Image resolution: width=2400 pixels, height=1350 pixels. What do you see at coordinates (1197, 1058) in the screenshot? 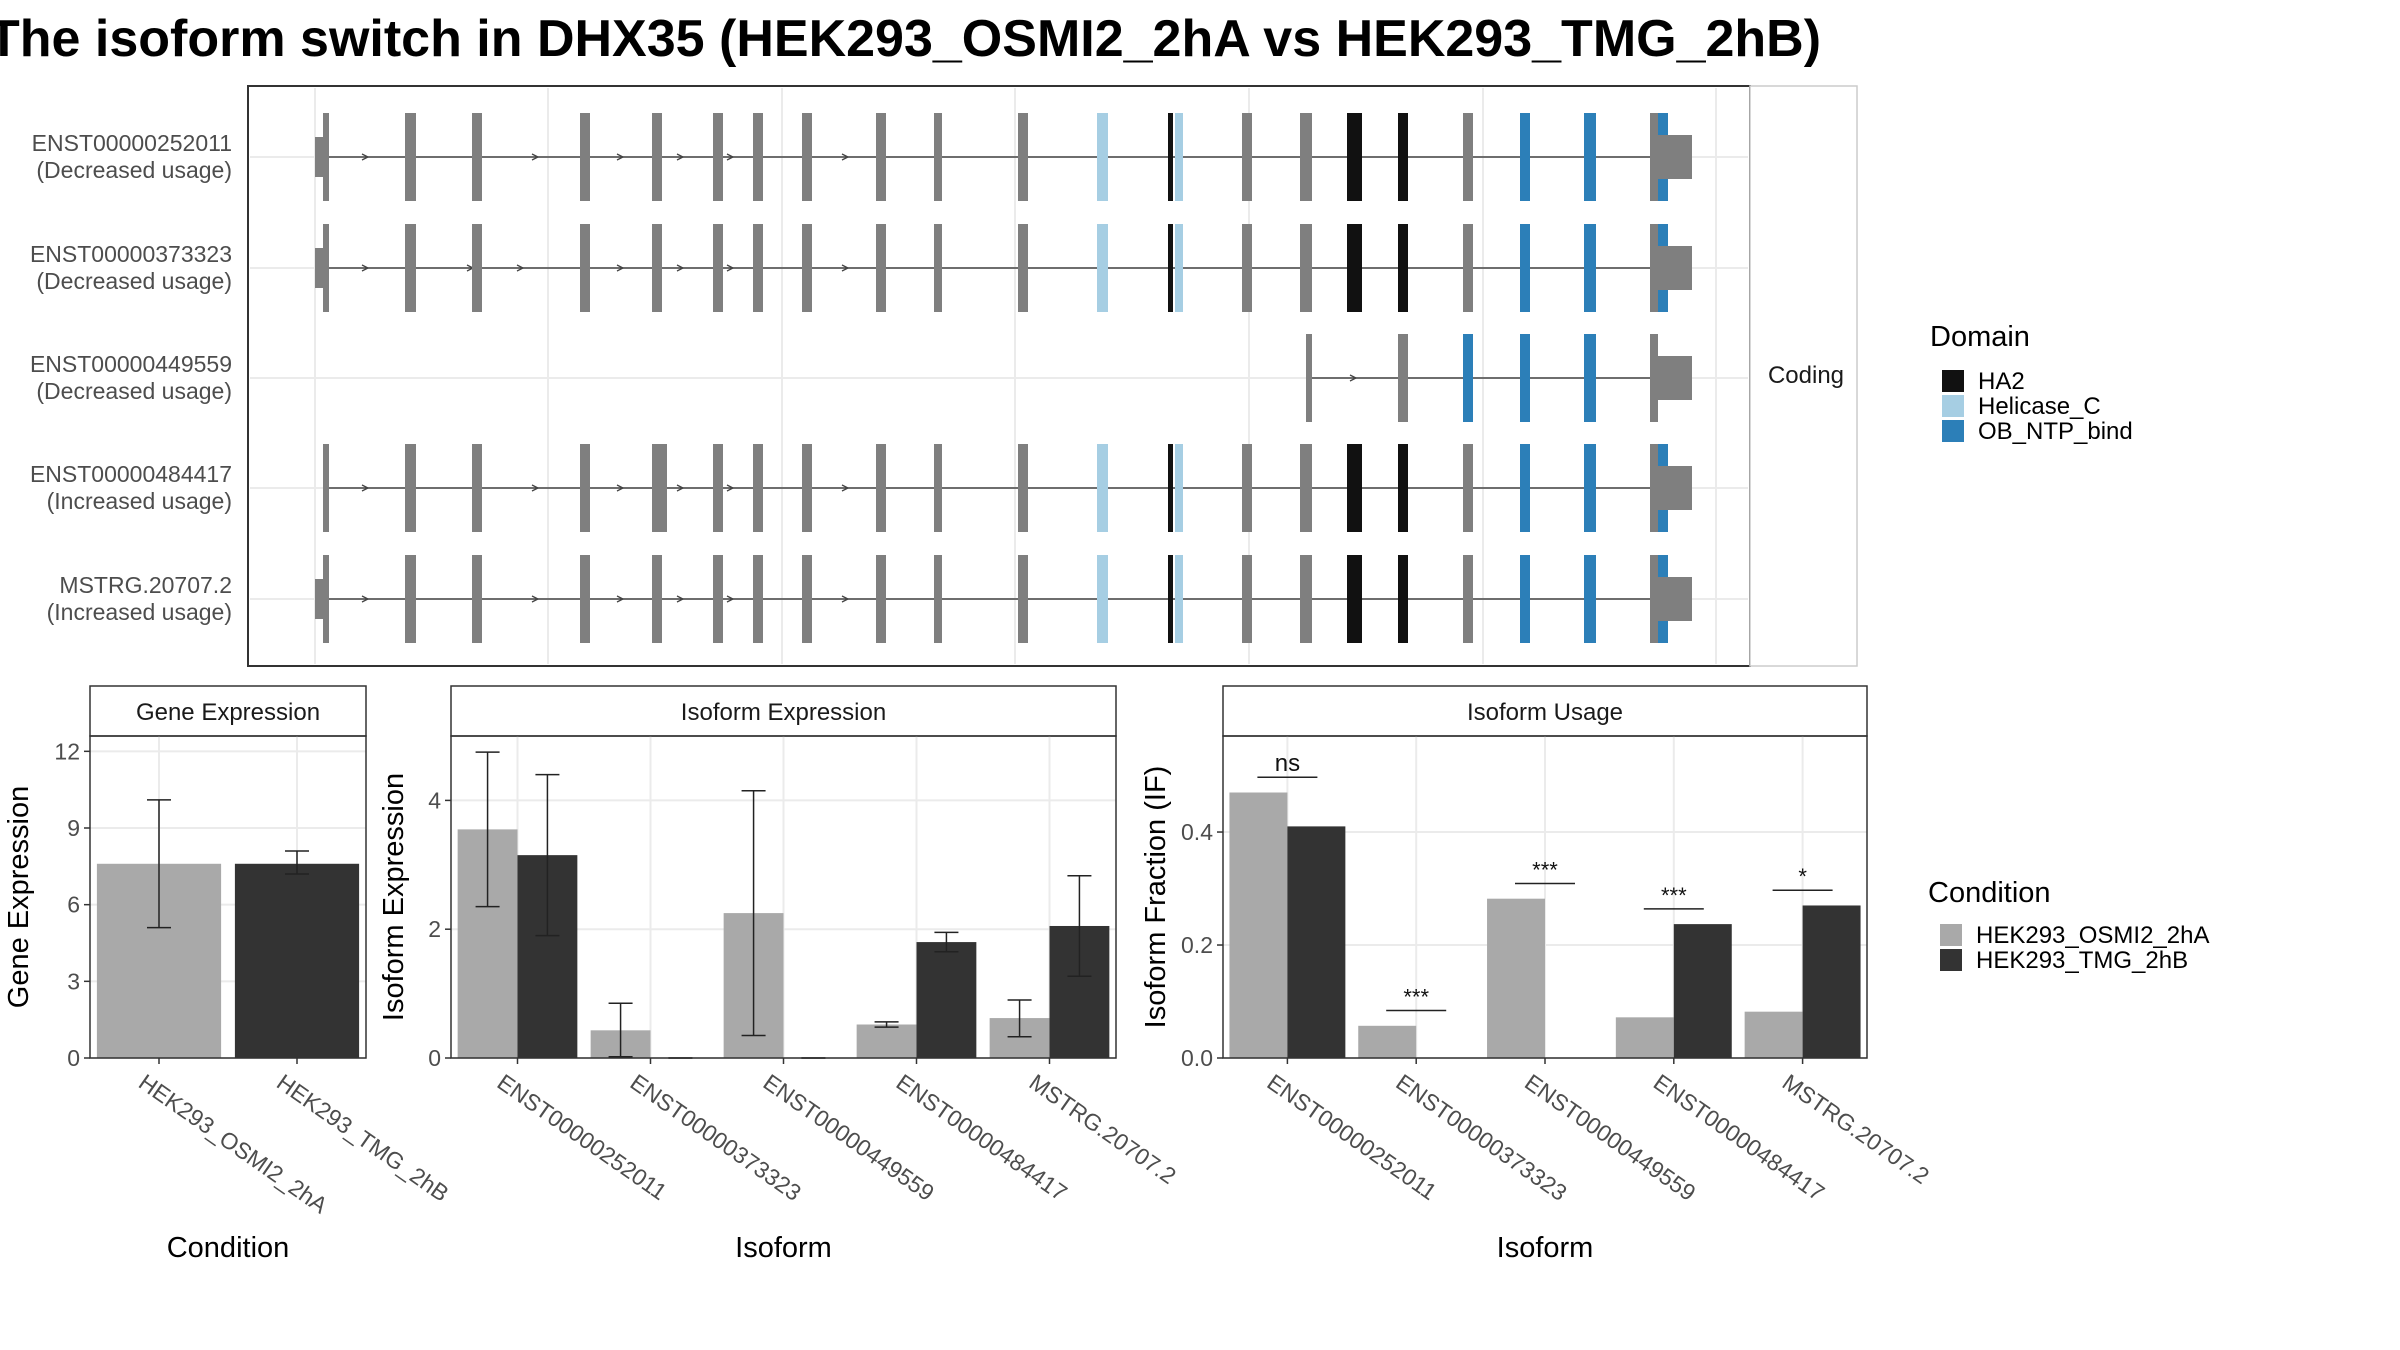
I see `y-tick-label: 0.0` at bounding box center [1197, 1058].